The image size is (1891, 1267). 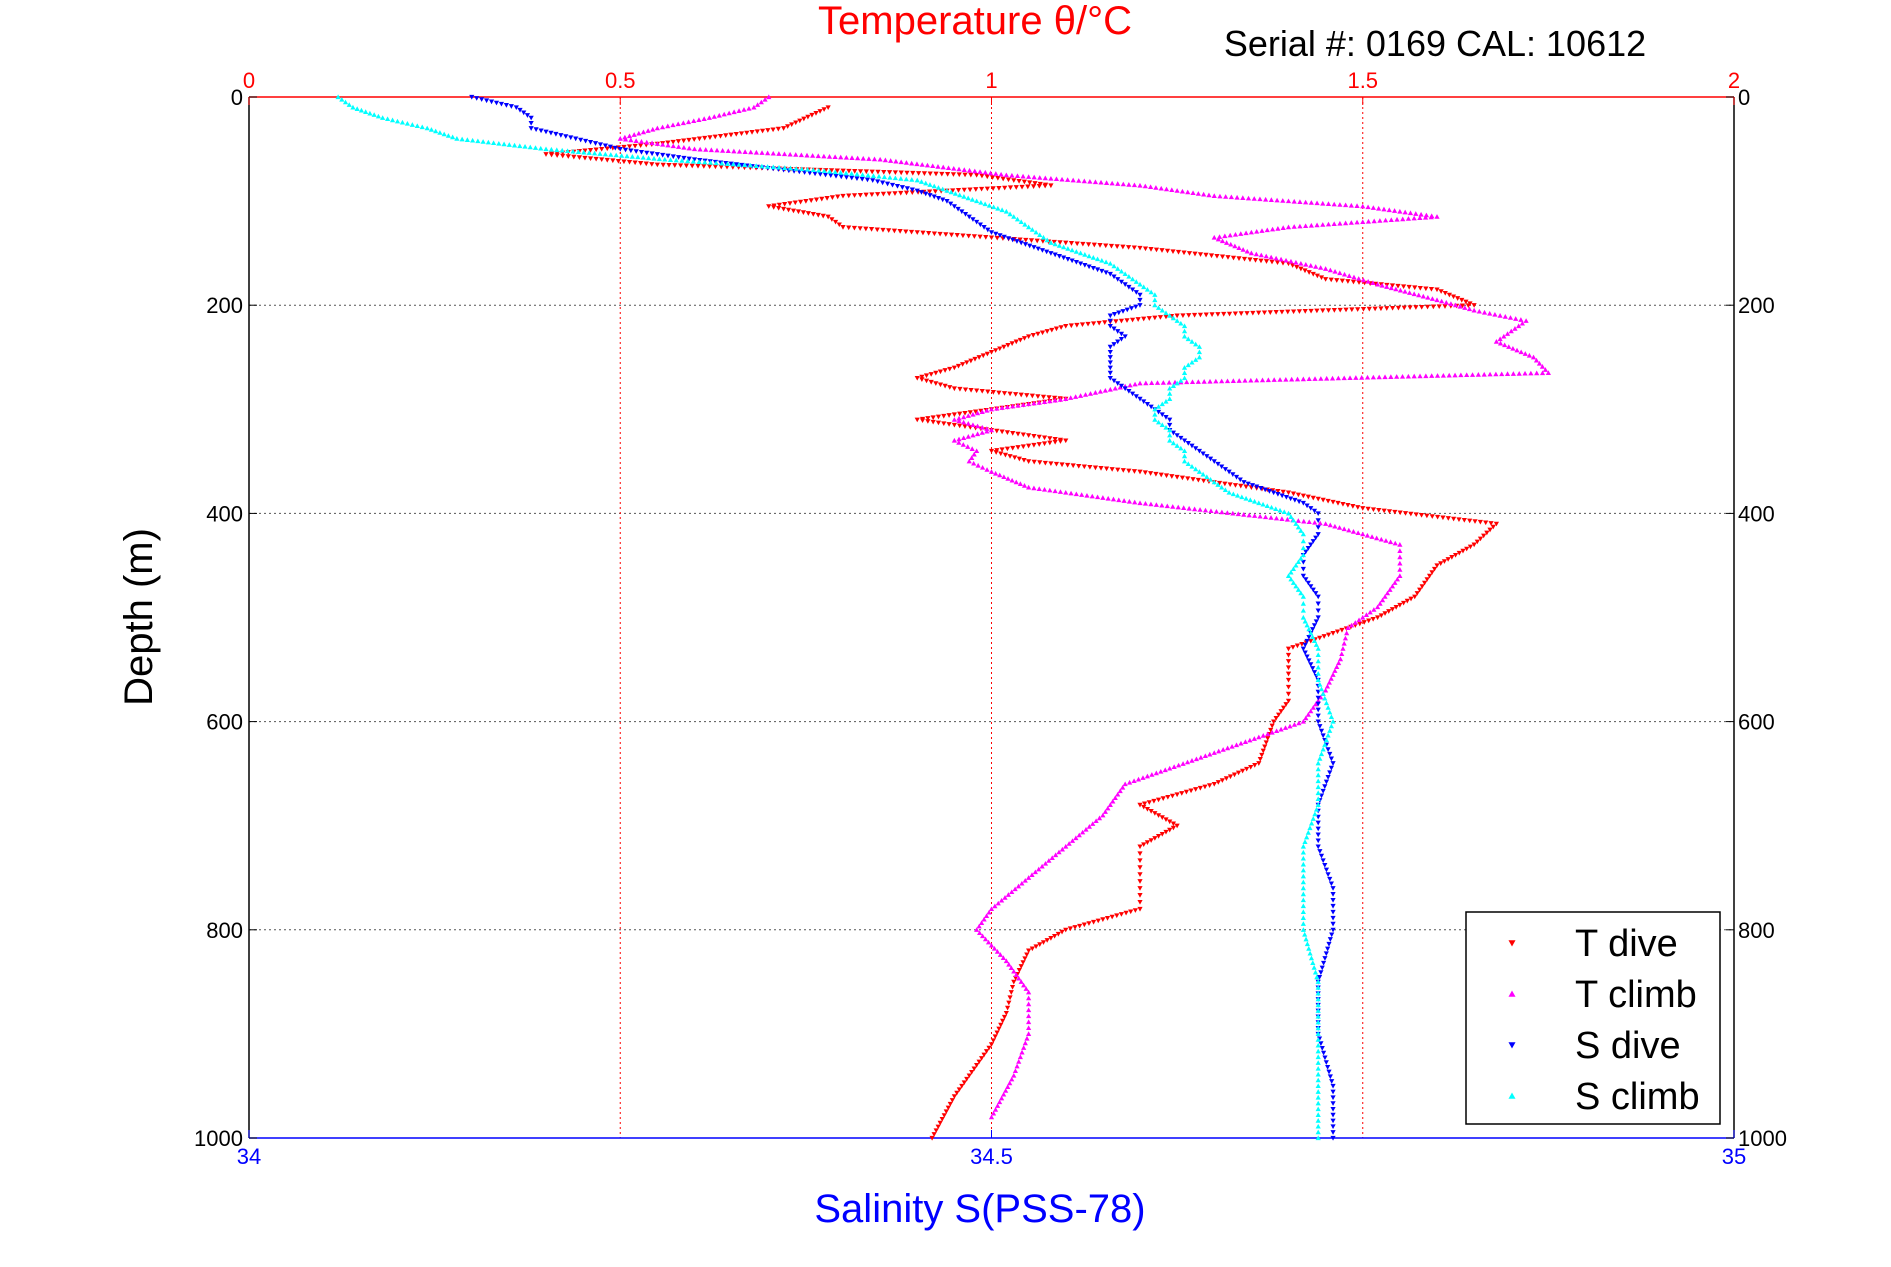 What do you see at coordinates (975, 21) in the screenshot?
I see `chart-title: Temperature θ/°C` at bounding box center [975, 21].